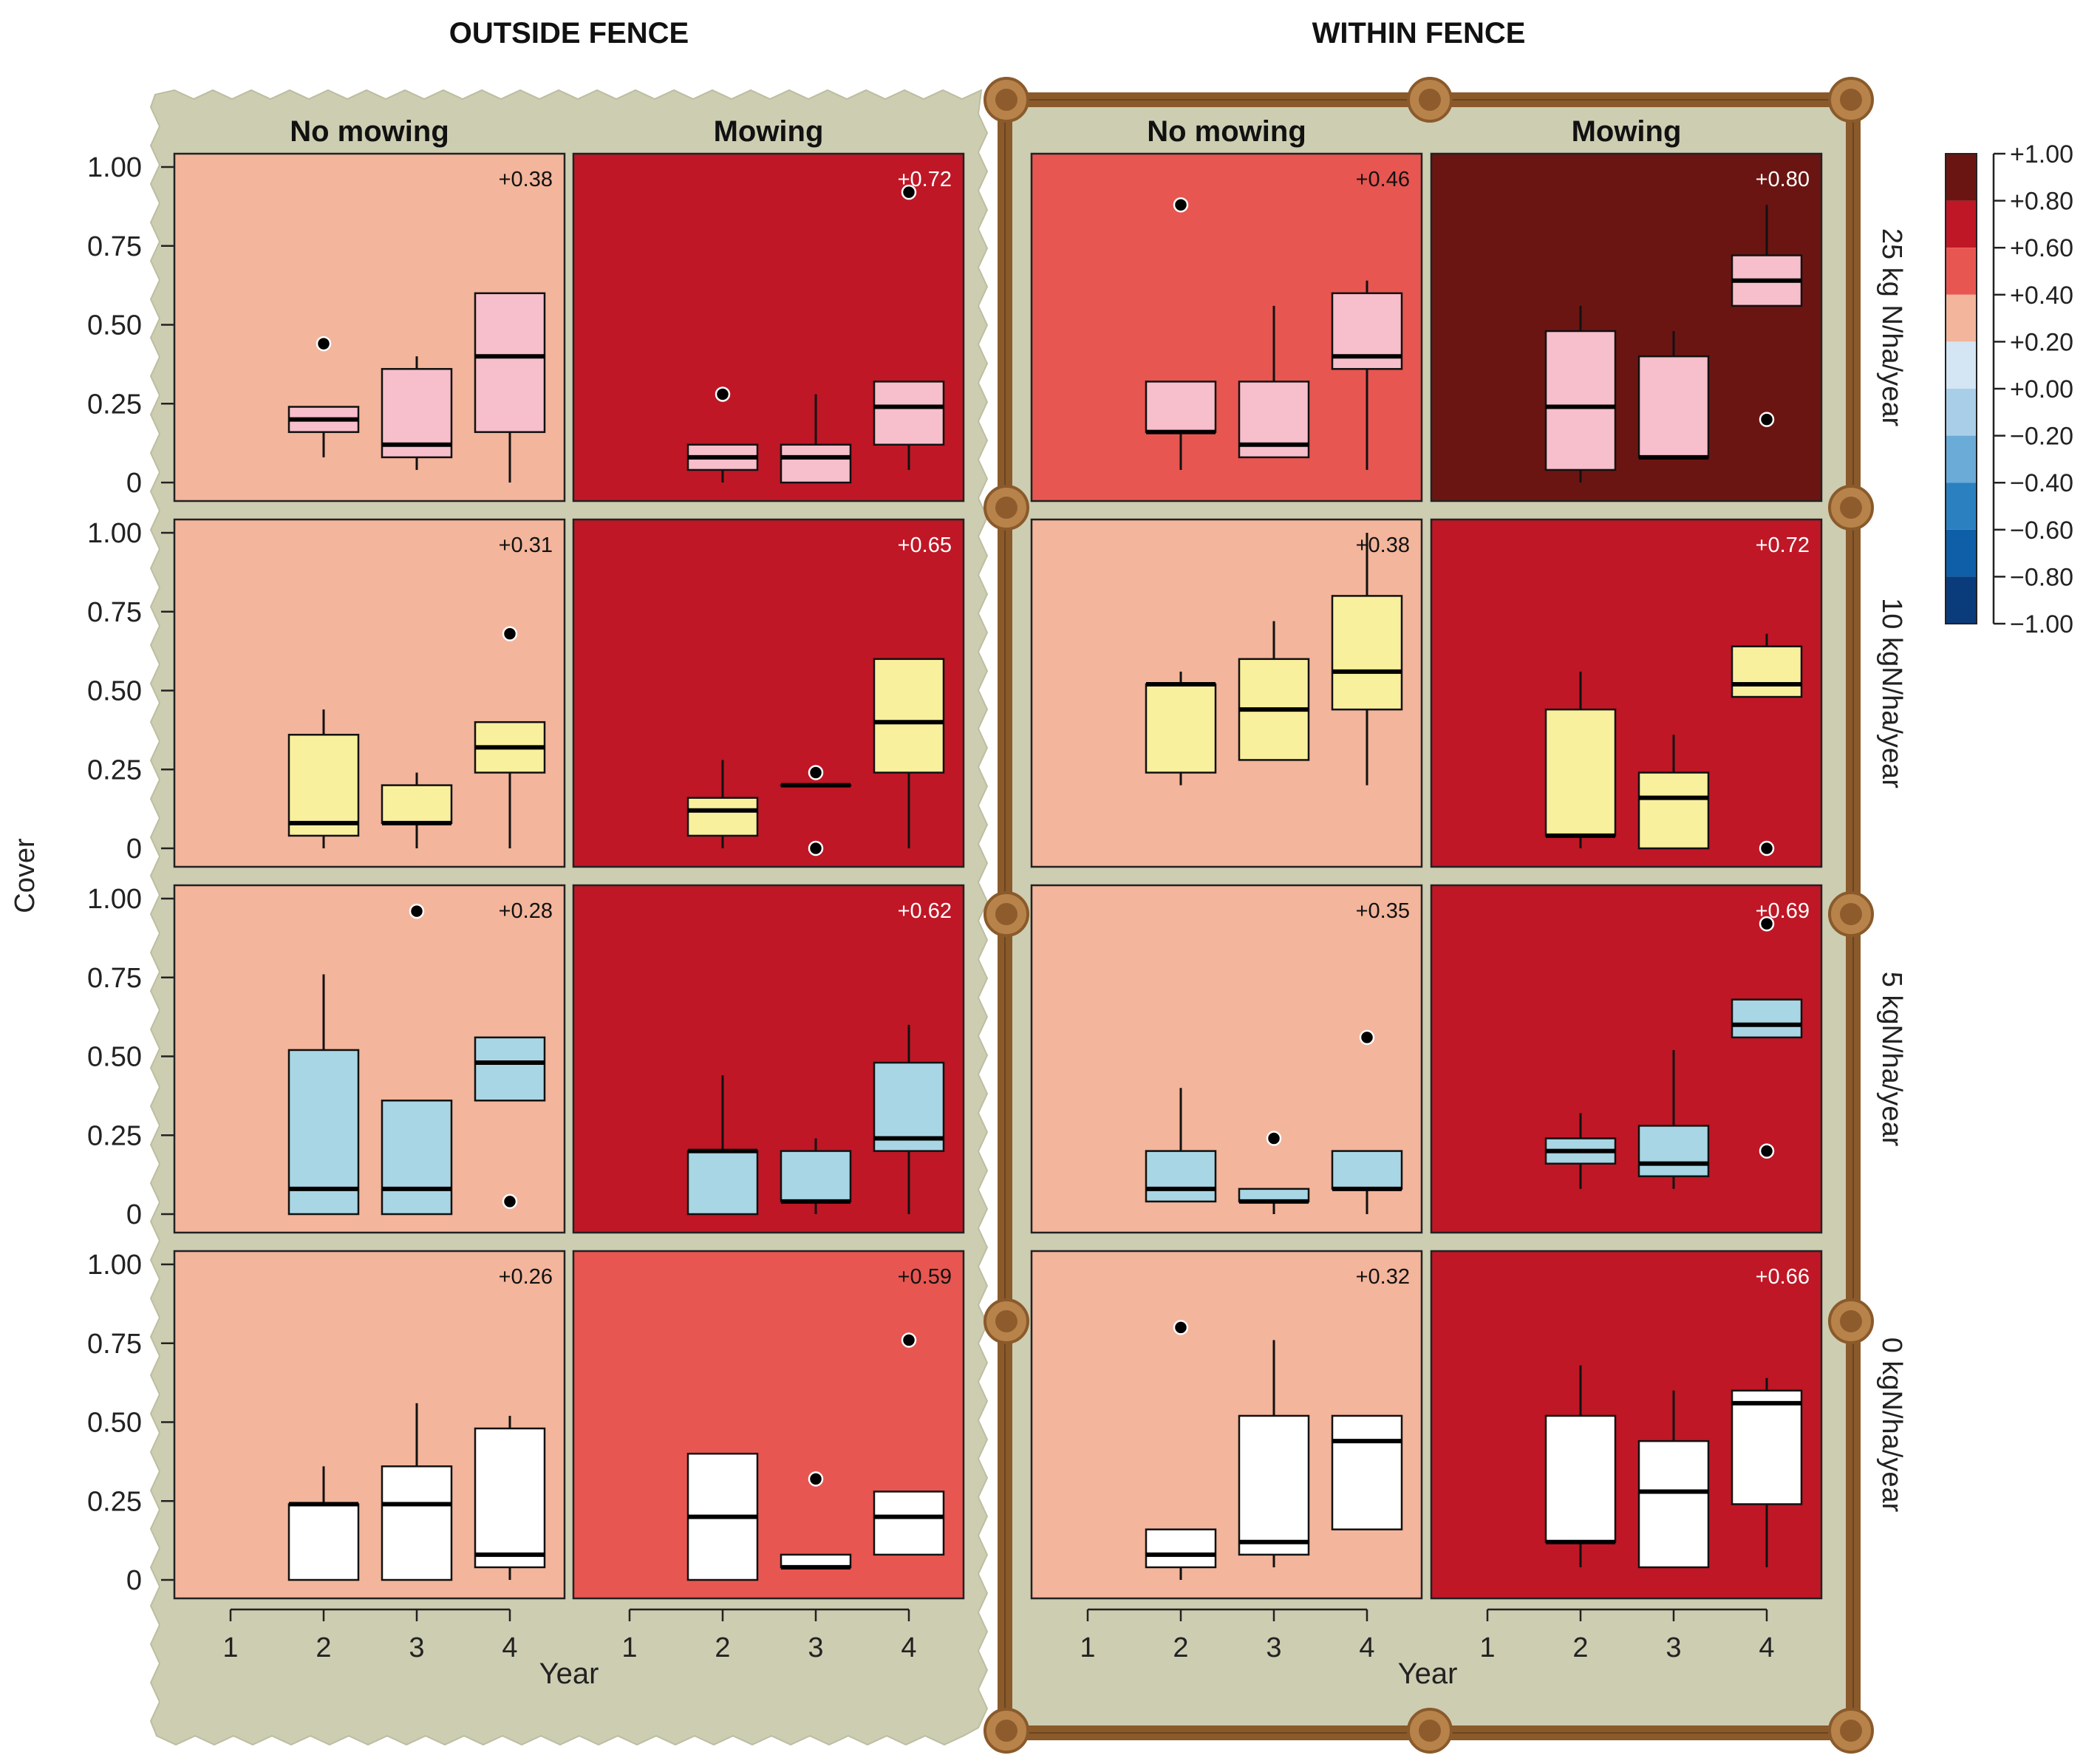 Image resolution: width=2100 pixels, height=1758 pixels. I want to click on colorbar-label: +0.00, so click(2041, 389).